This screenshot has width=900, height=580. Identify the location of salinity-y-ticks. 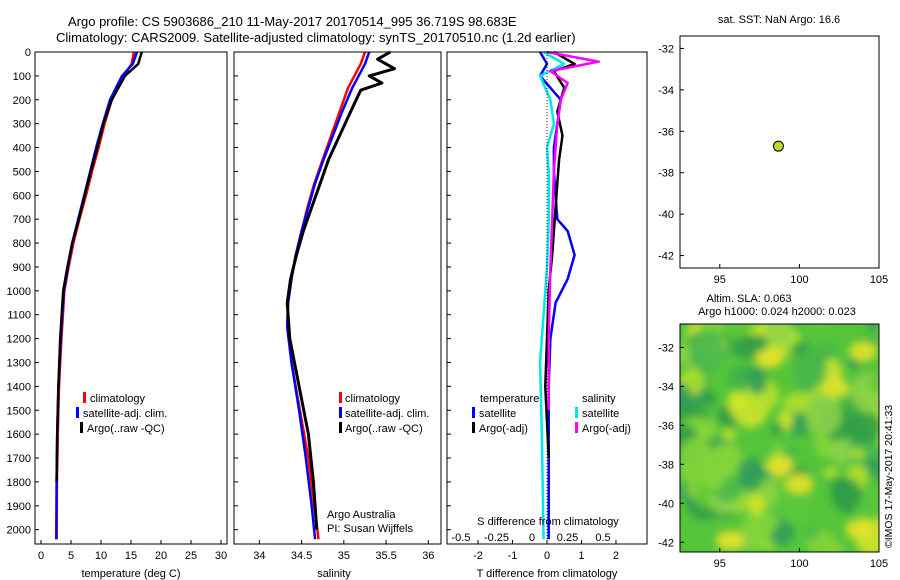
(236, 291).